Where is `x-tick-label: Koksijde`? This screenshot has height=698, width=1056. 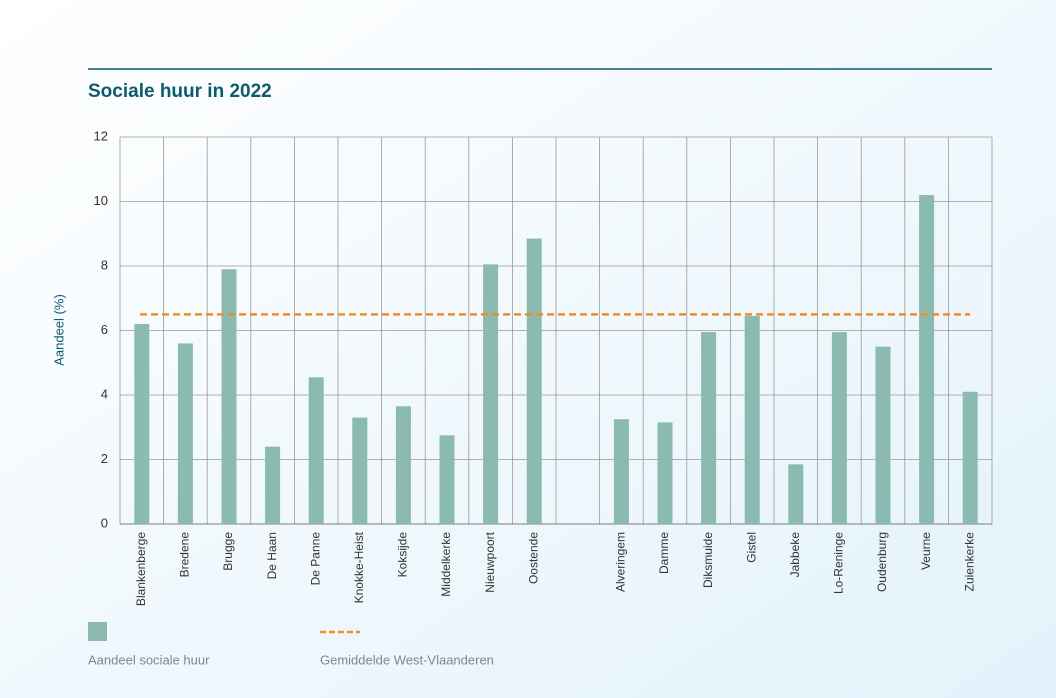 x-tick-label: Koksijde is located at coordinates (403, 555).